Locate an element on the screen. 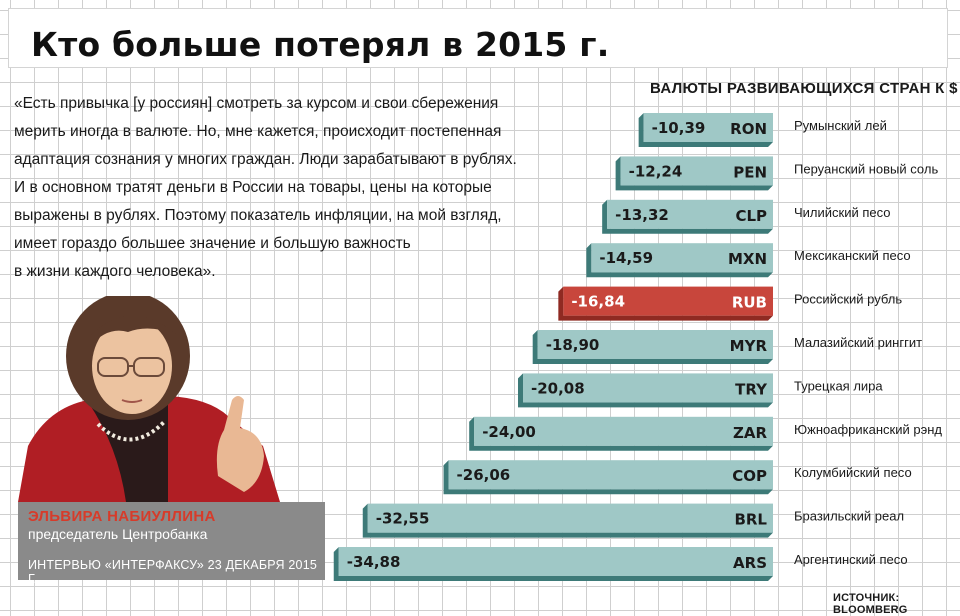  title-box: Кто больше потерял в 2015 г. is located at coordinates (478, 38).